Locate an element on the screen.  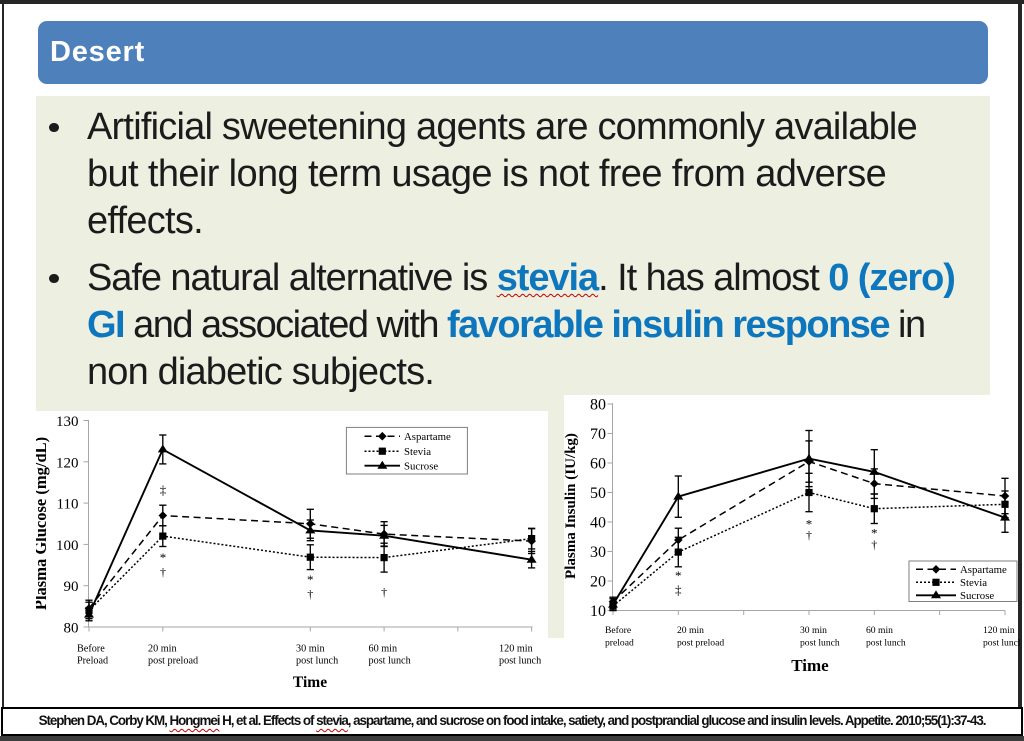
svg-text: preload is located at coordinates (619, 643).